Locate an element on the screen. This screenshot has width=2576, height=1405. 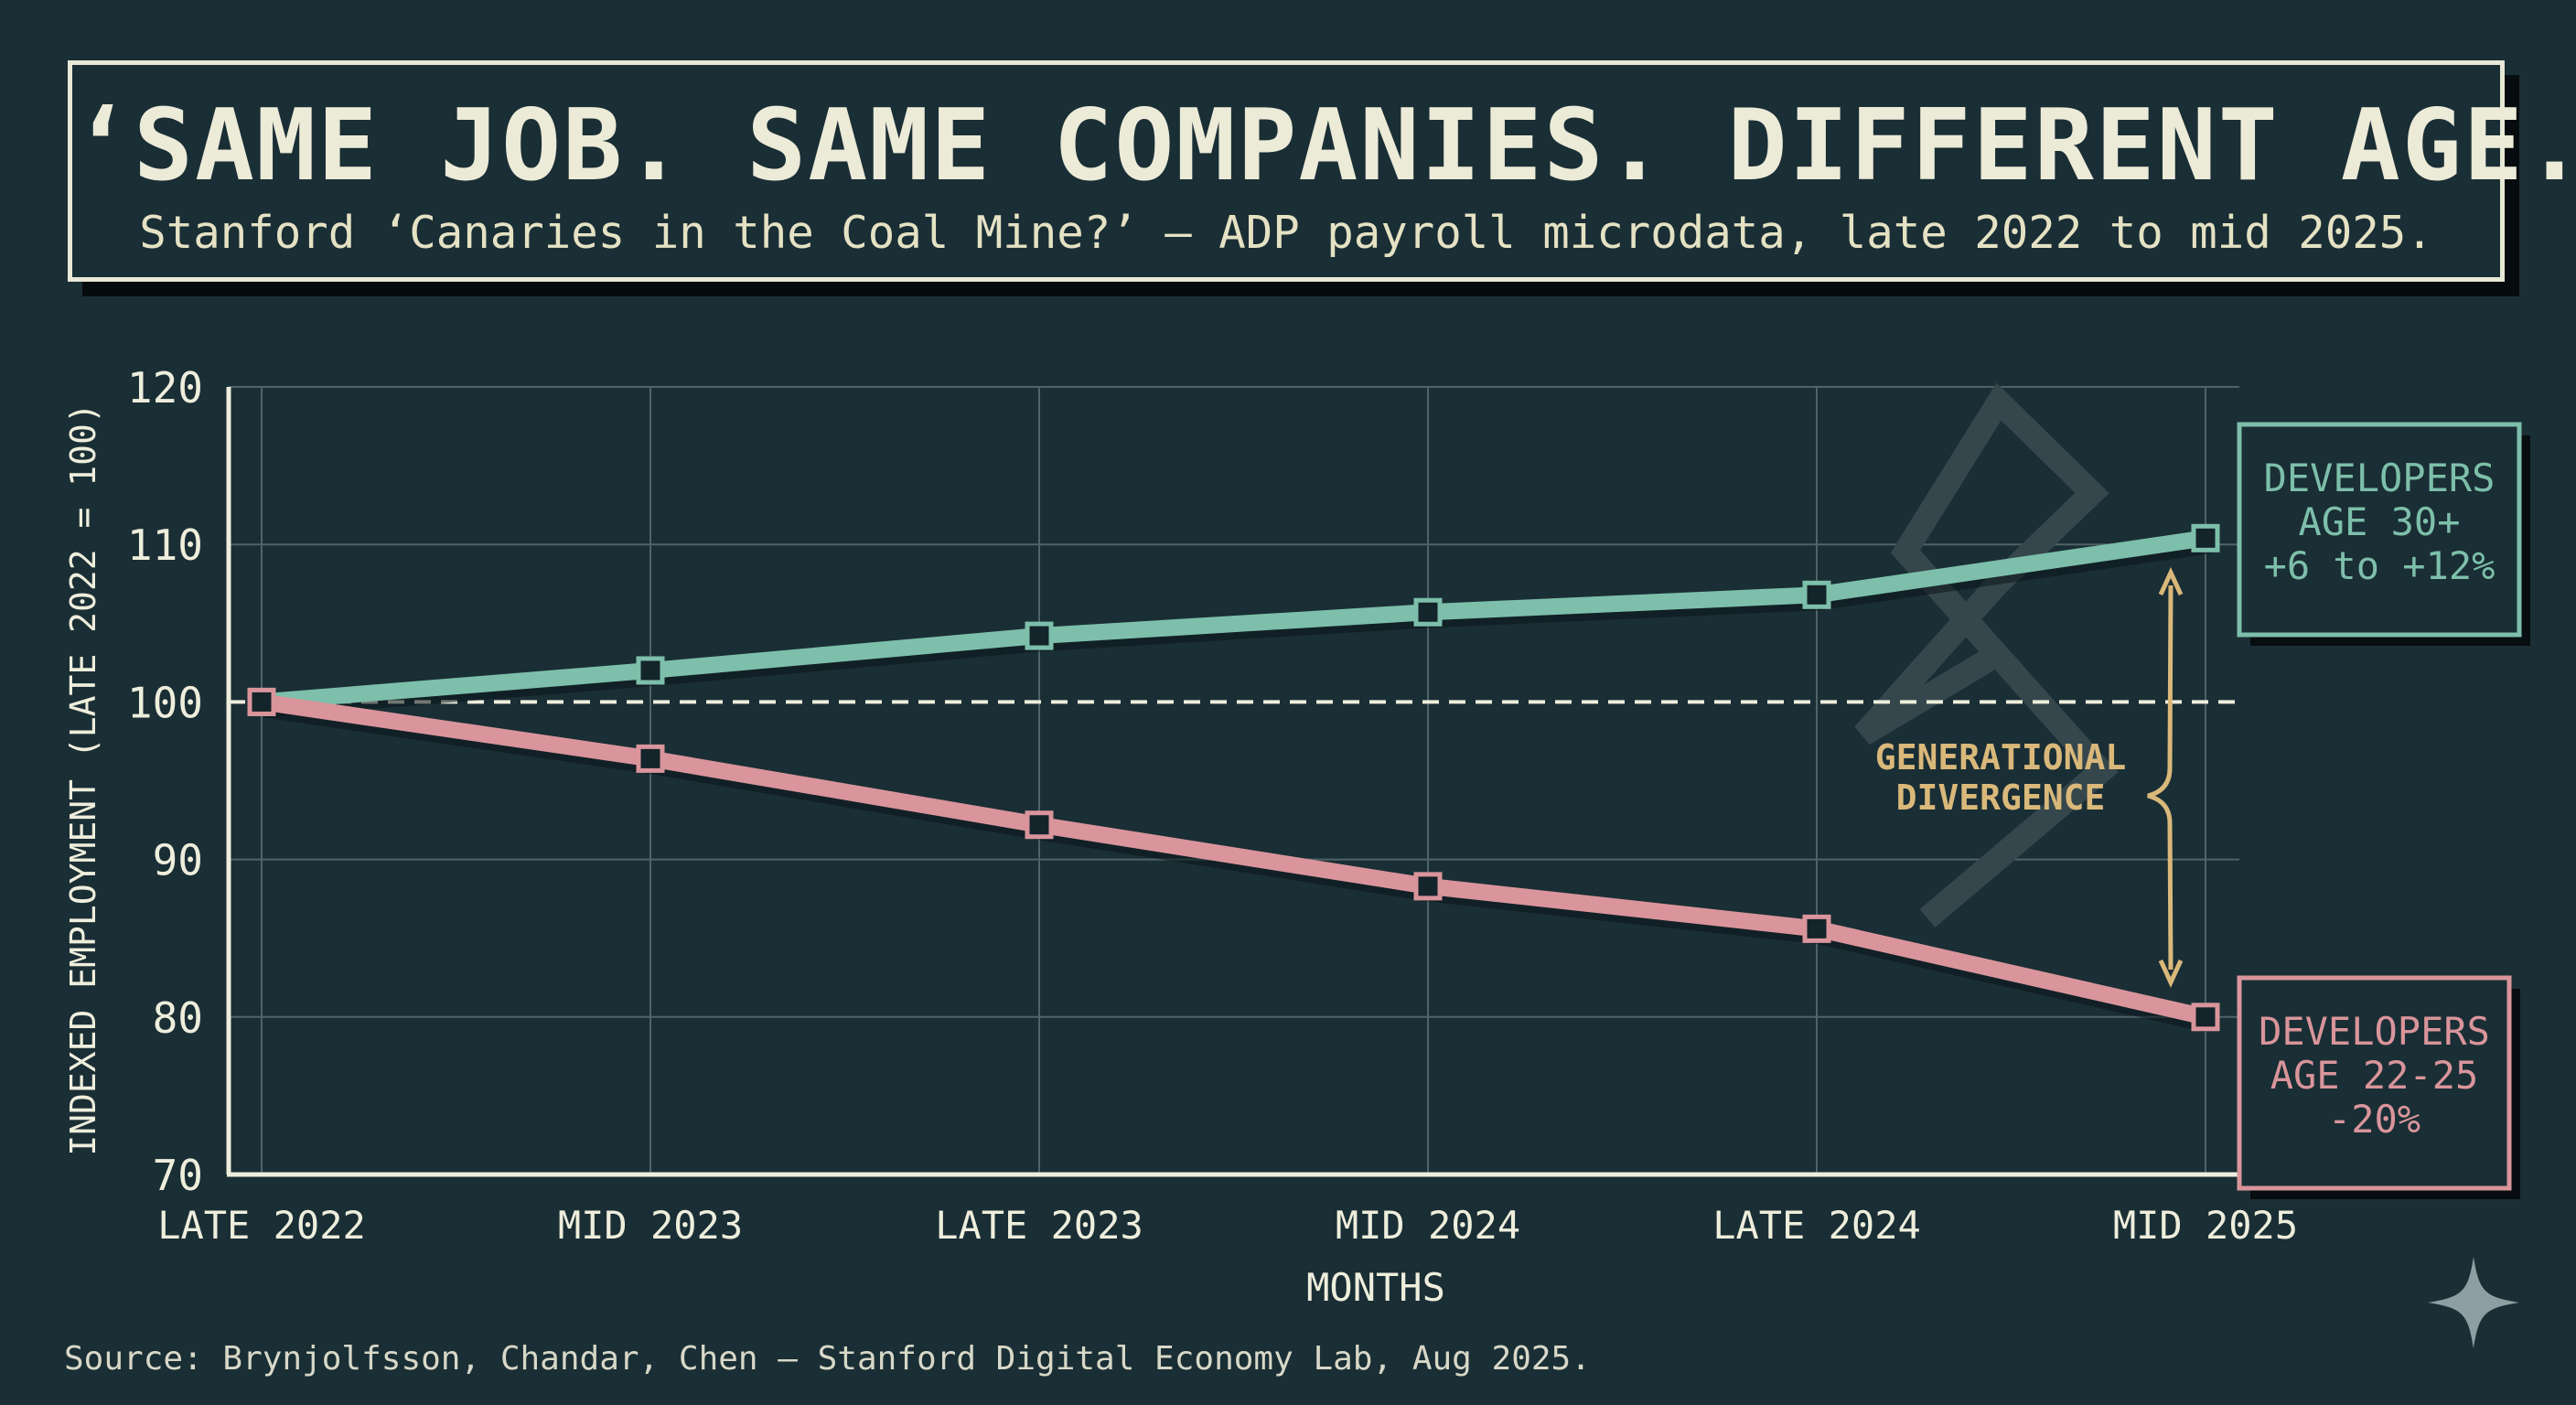
label-box-age-30-plus is located at coordinates (2380, 530).